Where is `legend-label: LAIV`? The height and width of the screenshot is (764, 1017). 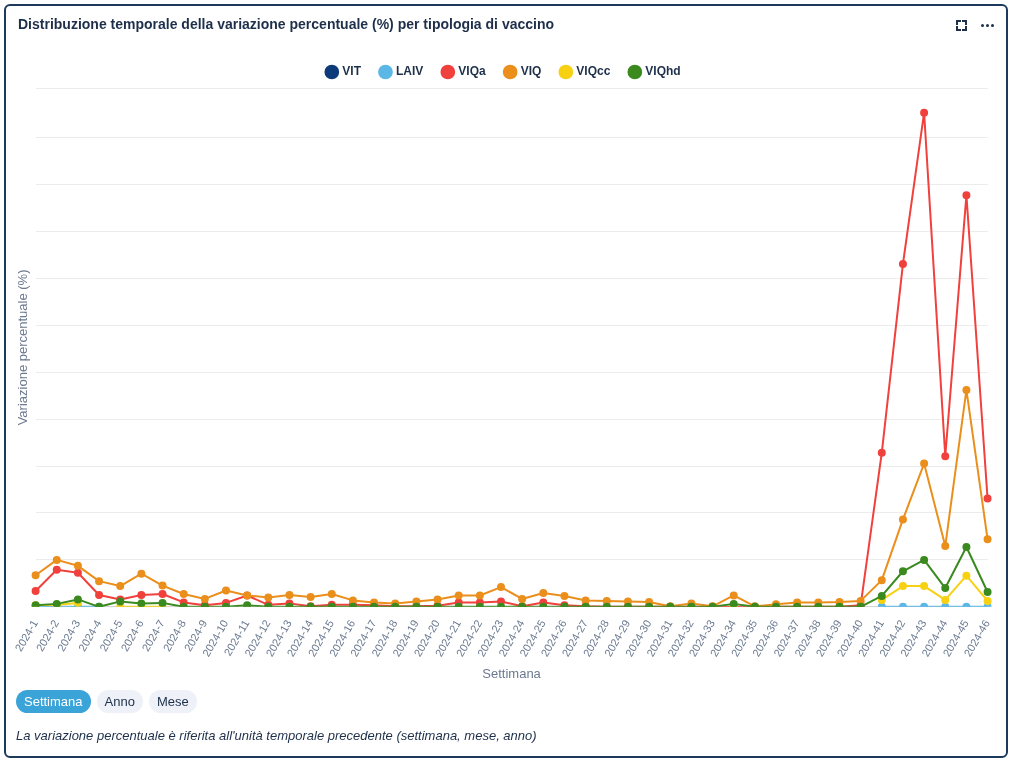 legend-label: LAIV is located at coordinates (409, 71).